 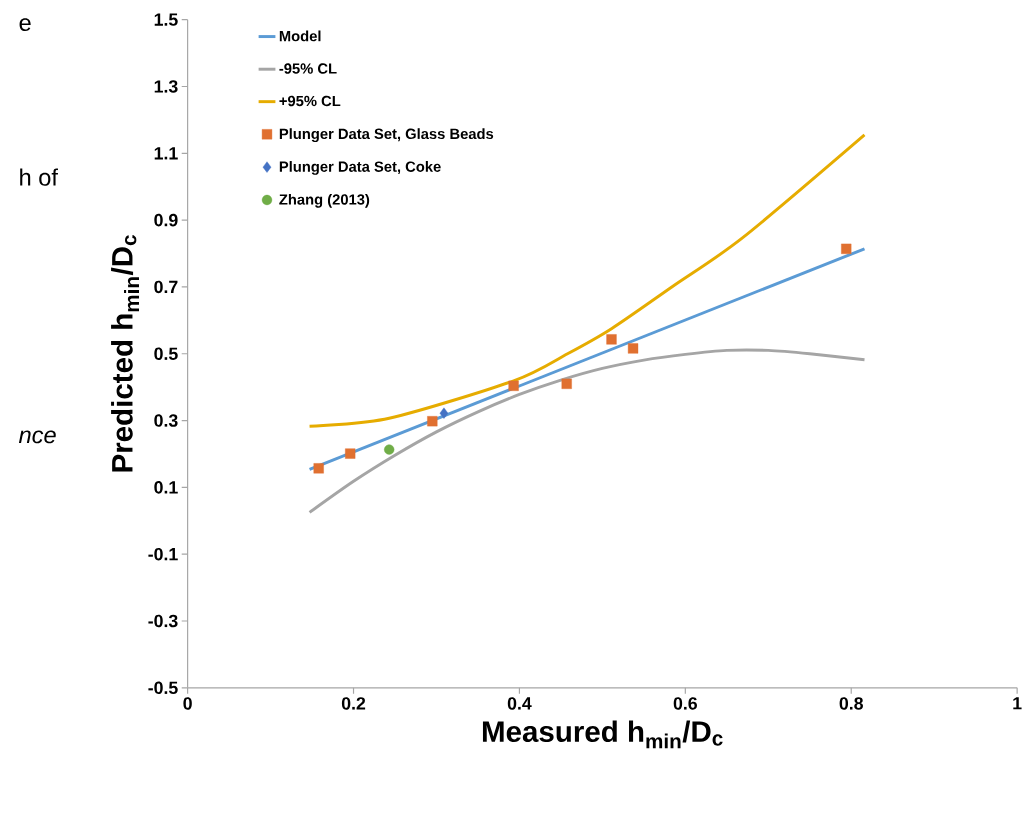 What do you see at coordinates (386, 135) in the screenshot?
I see `legend-label: Plunger Data Set, Glass Beads` at bounding box center [386, 135].